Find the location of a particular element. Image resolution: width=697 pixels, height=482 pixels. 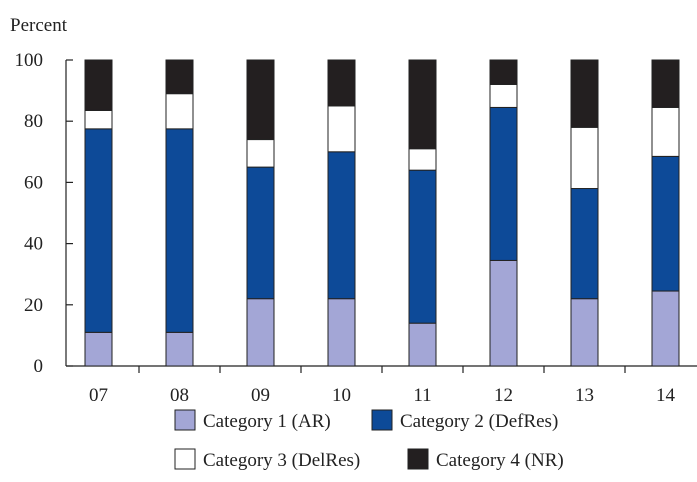

y-tick-label: 60 is located at coordinates (33, 182).